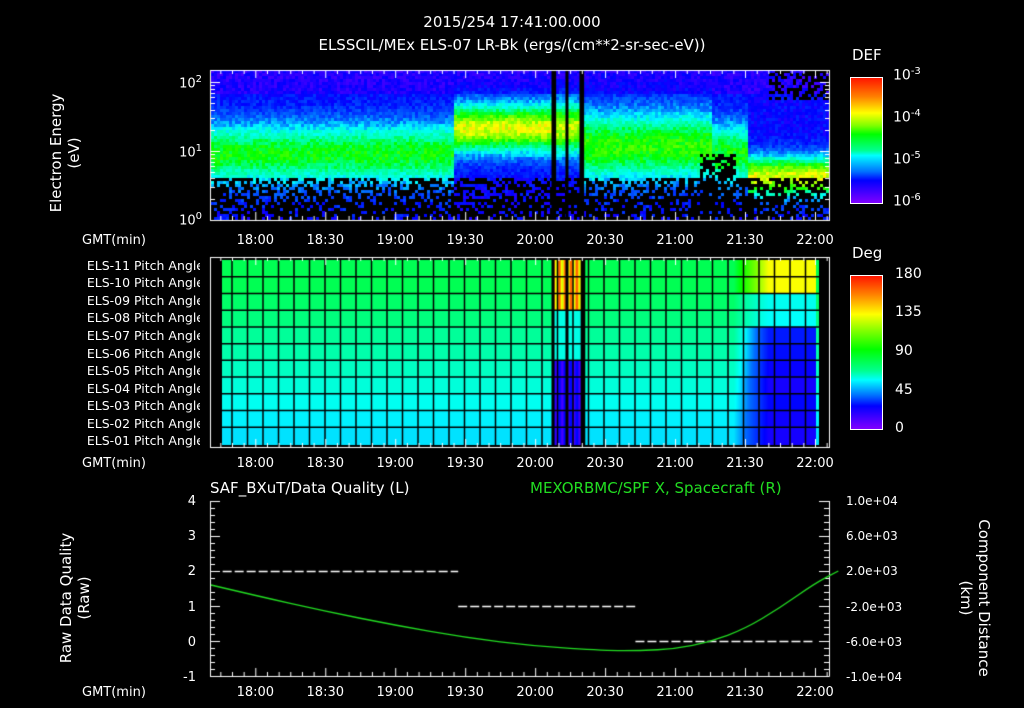  Describe the element at coordinates (190, 152) in the screenshot. I see `energy-ytick-10: 10¹` at that location.